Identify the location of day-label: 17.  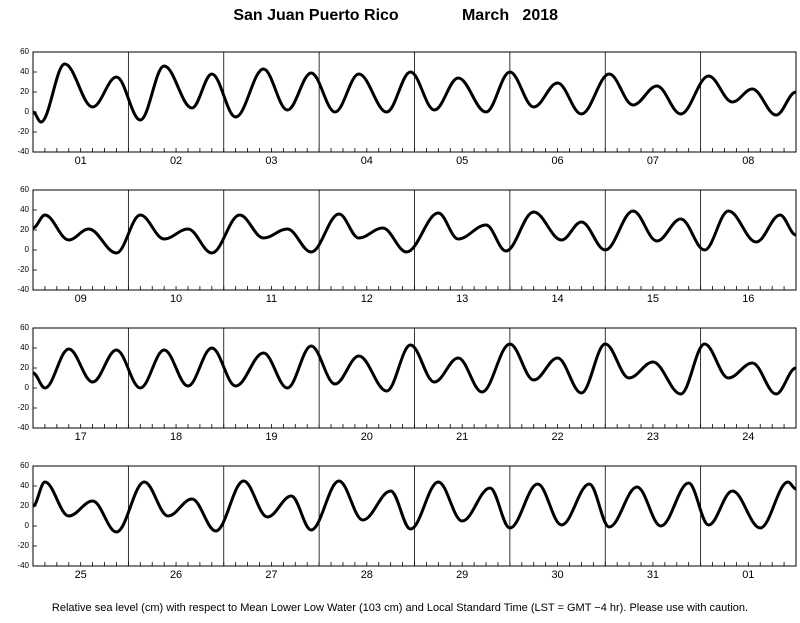
(81, 437).